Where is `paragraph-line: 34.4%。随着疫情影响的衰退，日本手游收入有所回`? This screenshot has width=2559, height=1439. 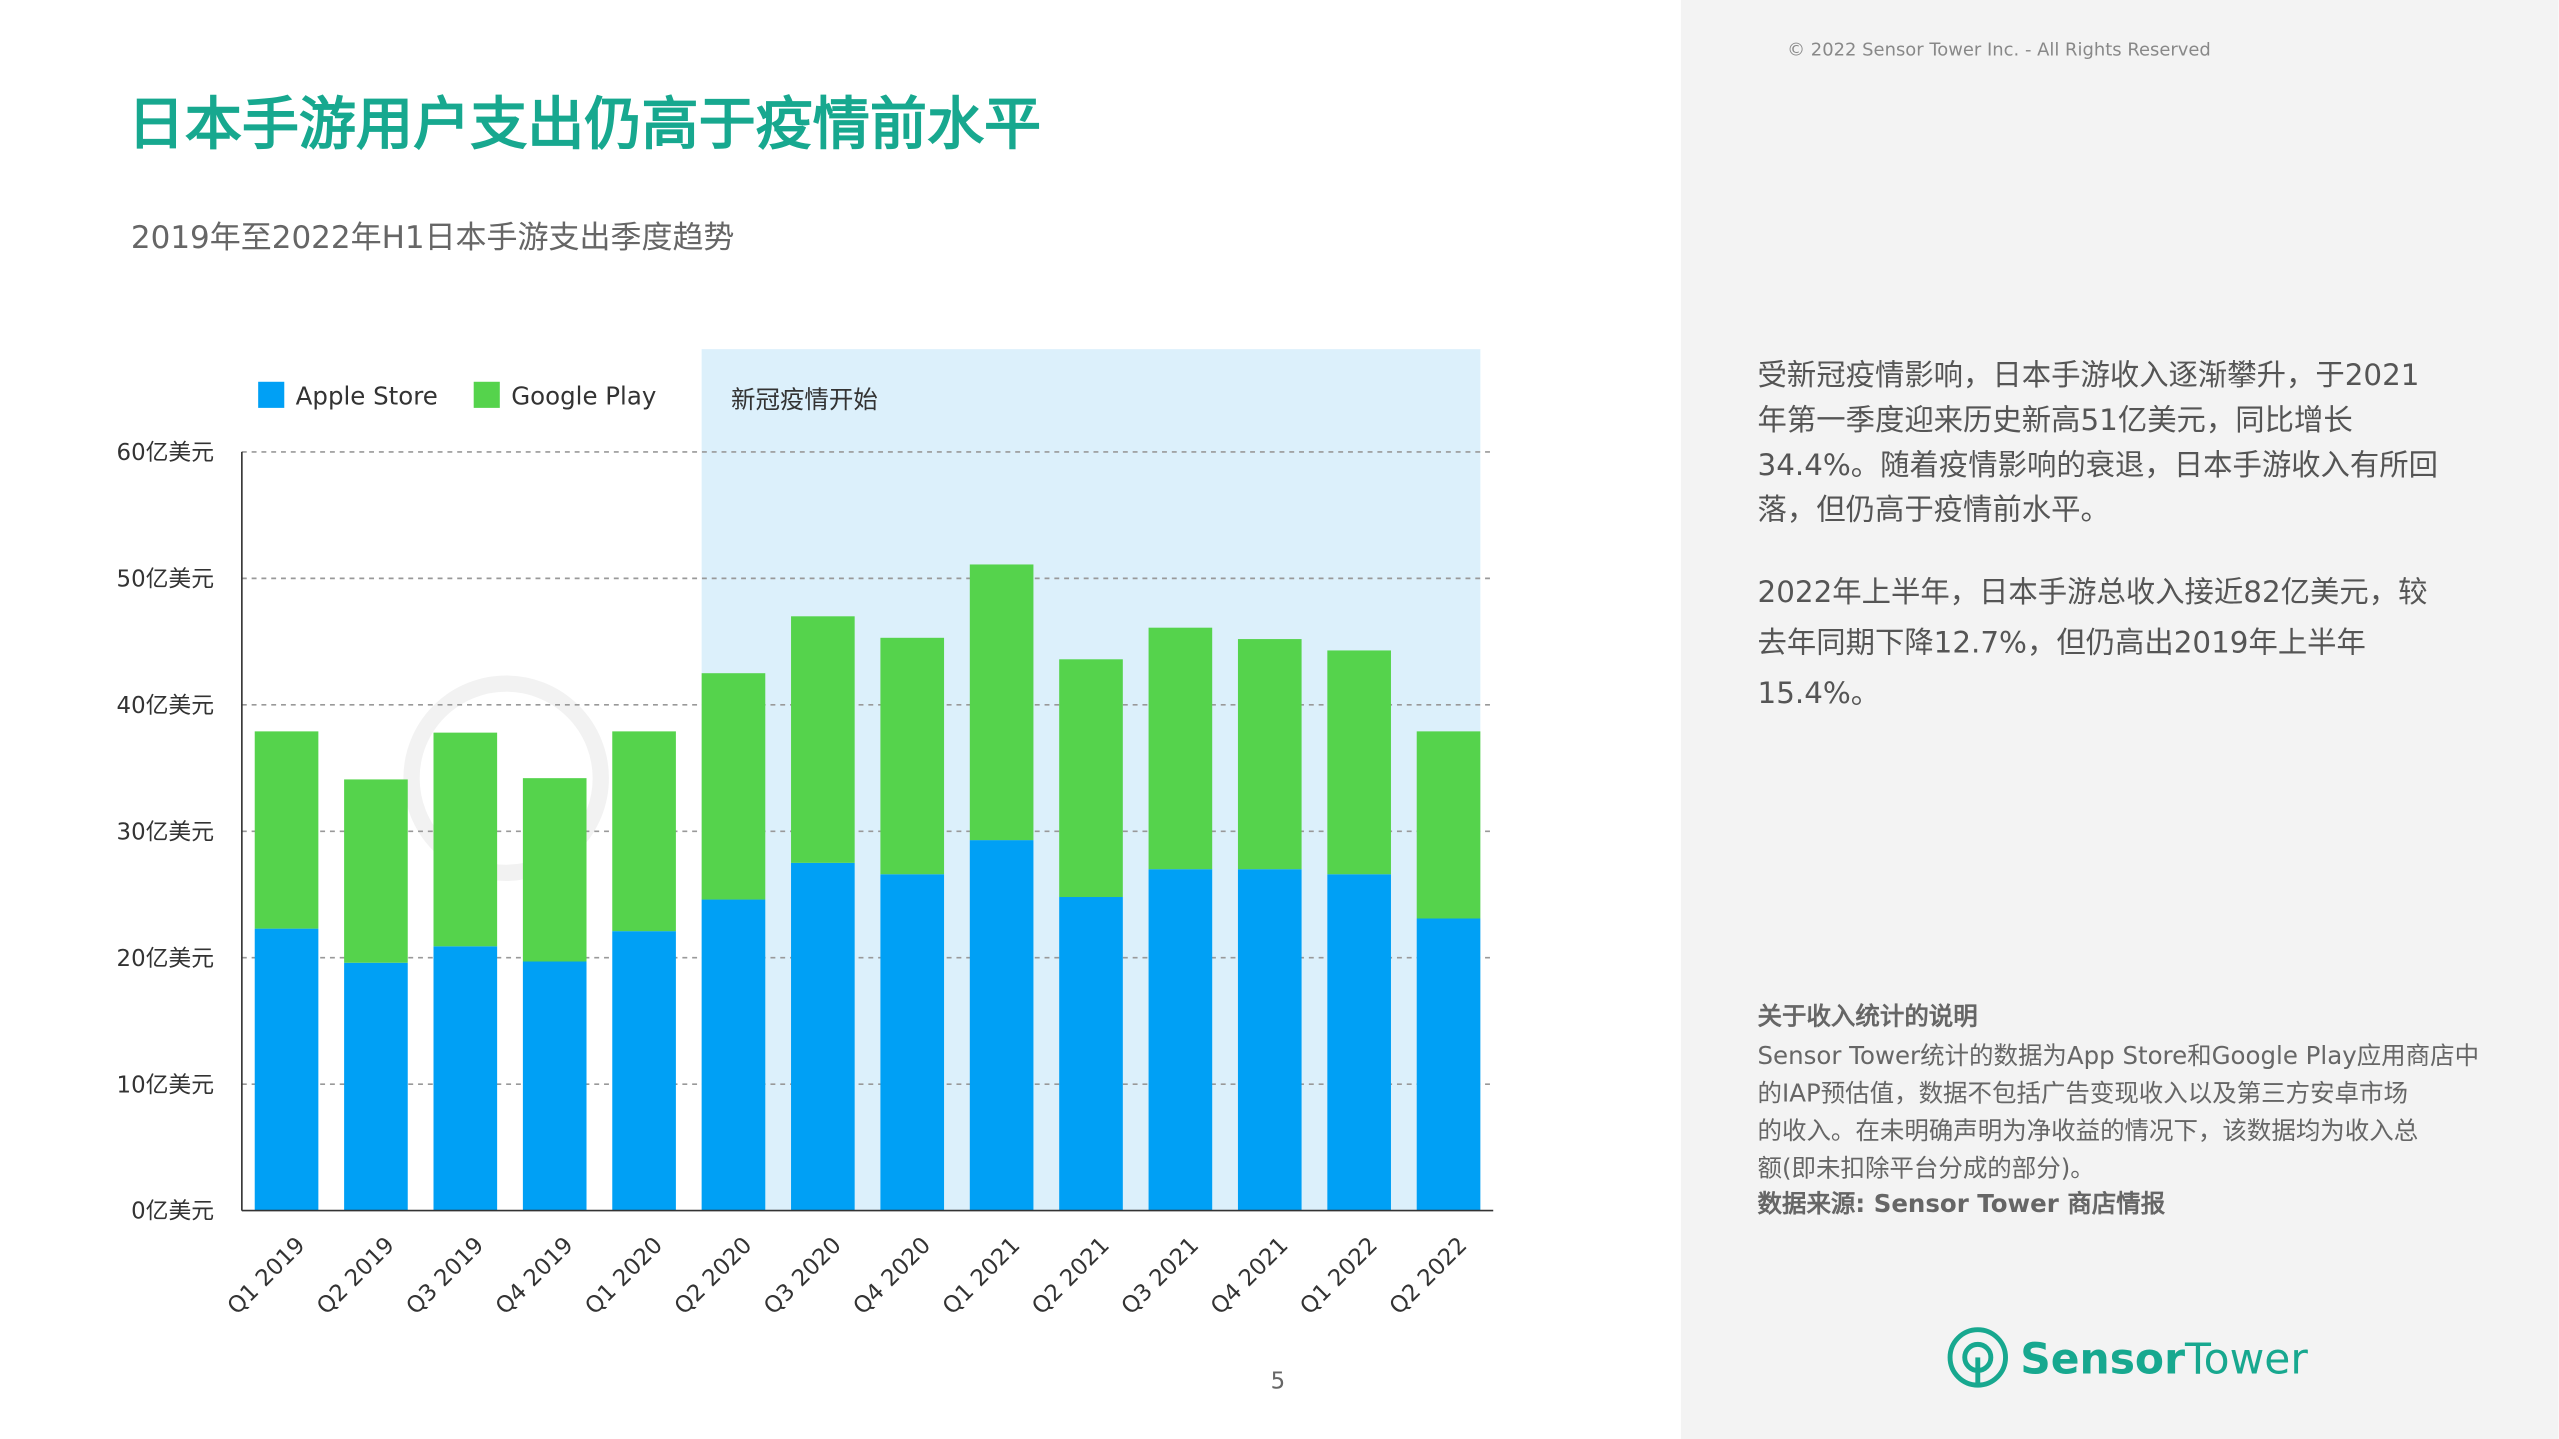 paragraph-line: 34.4%。随着疫情影响的衰退，日本手游收入有所回 is located at coordinates (2098, 465).